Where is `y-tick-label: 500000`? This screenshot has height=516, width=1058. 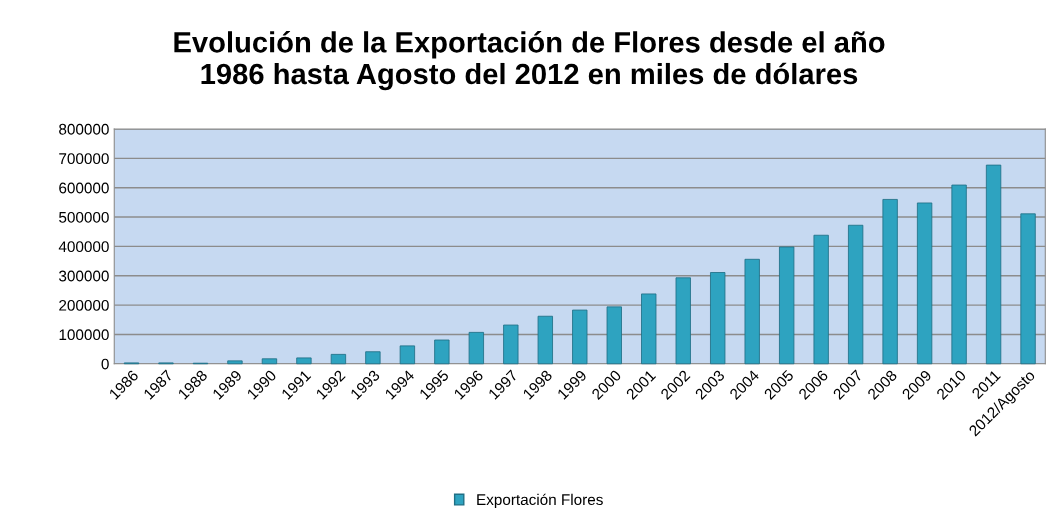
y-tick-label: 500000 is located at coordinates (84, 217).